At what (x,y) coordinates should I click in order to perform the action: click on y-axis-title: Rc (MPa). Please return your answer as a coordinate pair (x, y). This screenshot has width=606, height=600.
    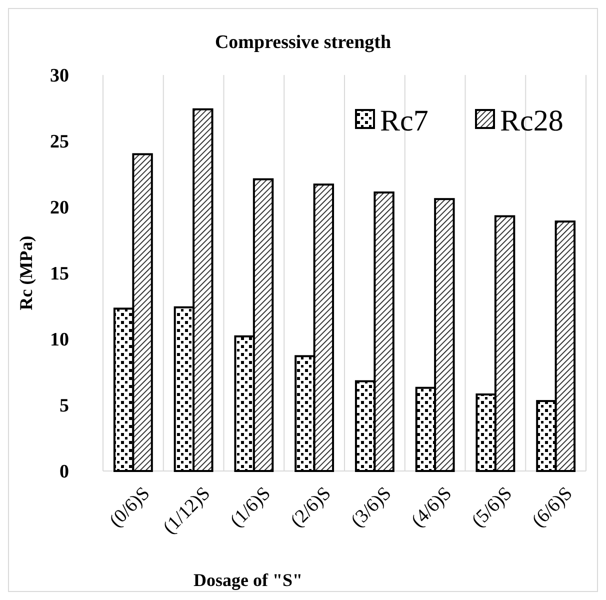
    Looking at the image, I should click on (26, 273).